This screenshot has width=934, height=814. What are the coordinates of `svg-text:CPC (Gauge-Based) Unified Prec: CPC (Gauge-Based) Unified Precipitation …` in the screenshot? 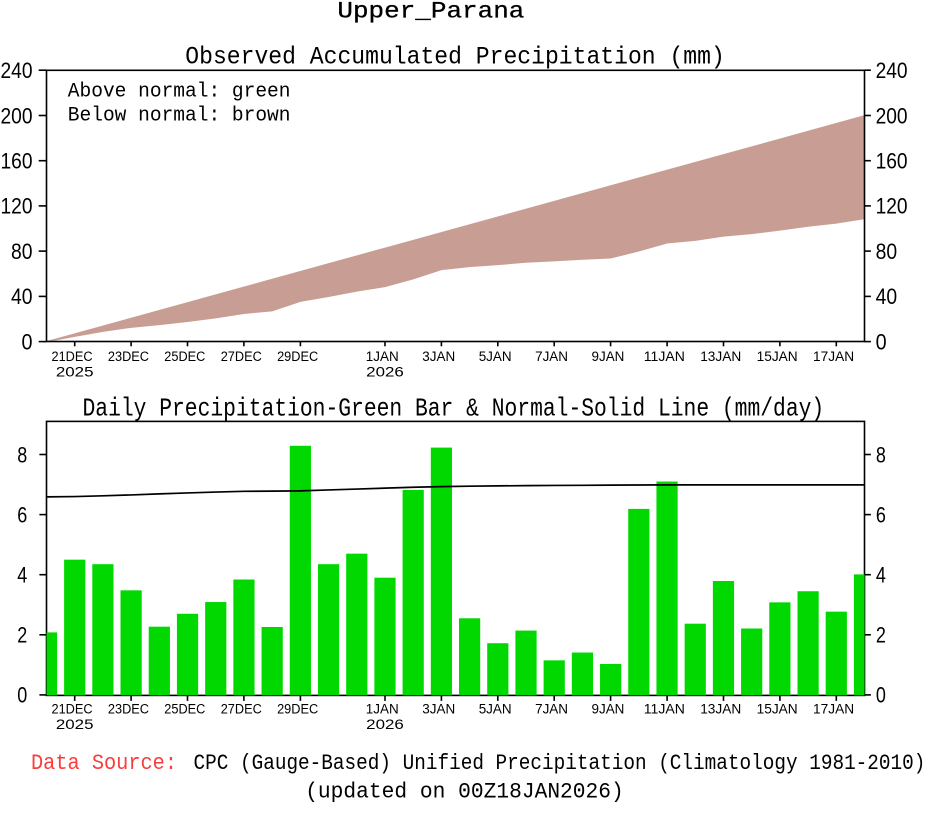 It's located at (560, 763).